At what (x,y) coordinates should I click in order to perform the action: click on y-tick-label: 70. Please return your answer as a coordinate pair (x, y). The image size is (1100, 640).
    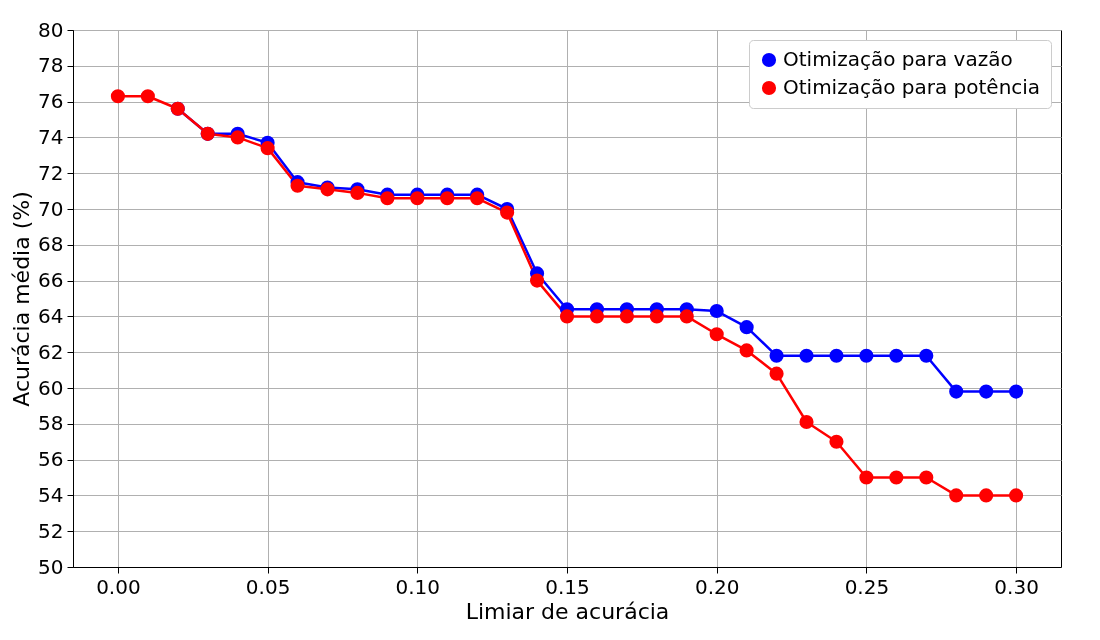
    Looking at the image, I should click on (51, 208).